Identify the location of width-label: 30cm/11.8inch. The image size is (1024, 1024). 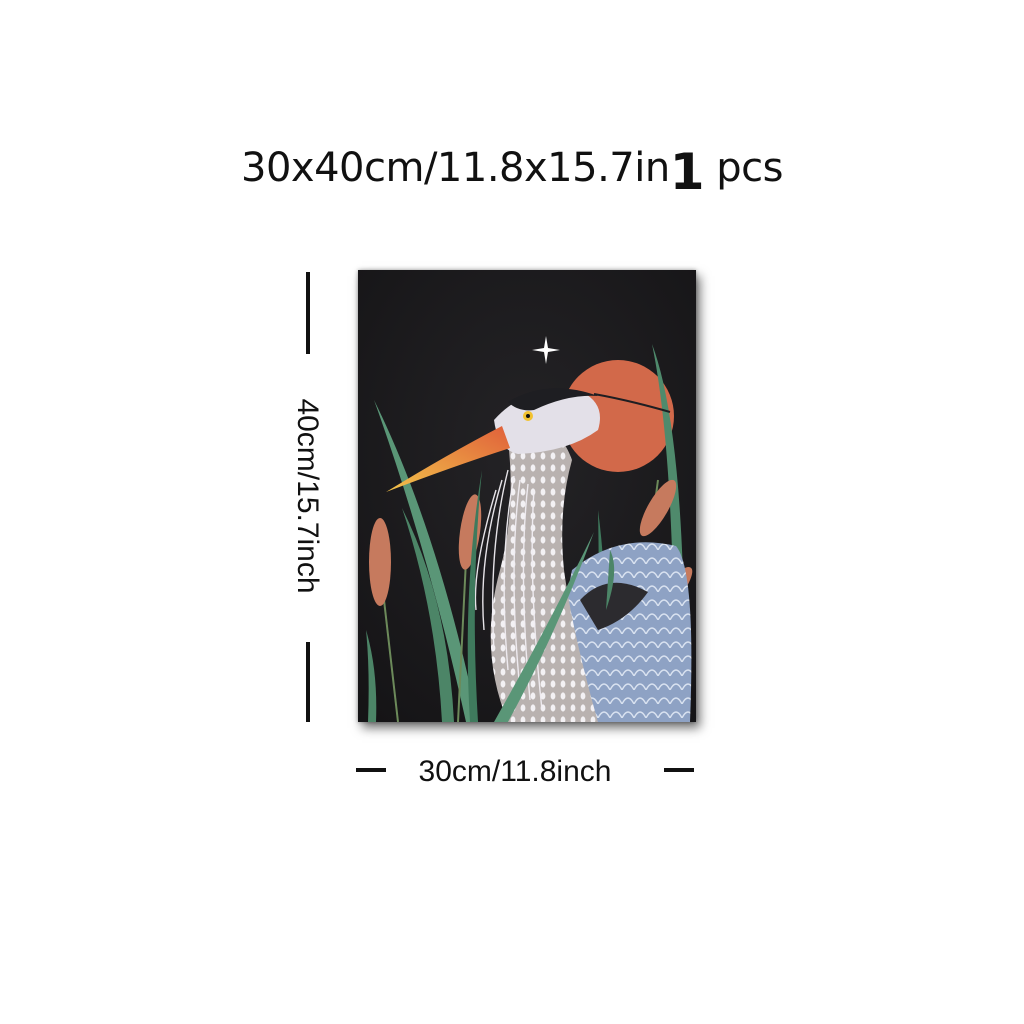
(515, 771).